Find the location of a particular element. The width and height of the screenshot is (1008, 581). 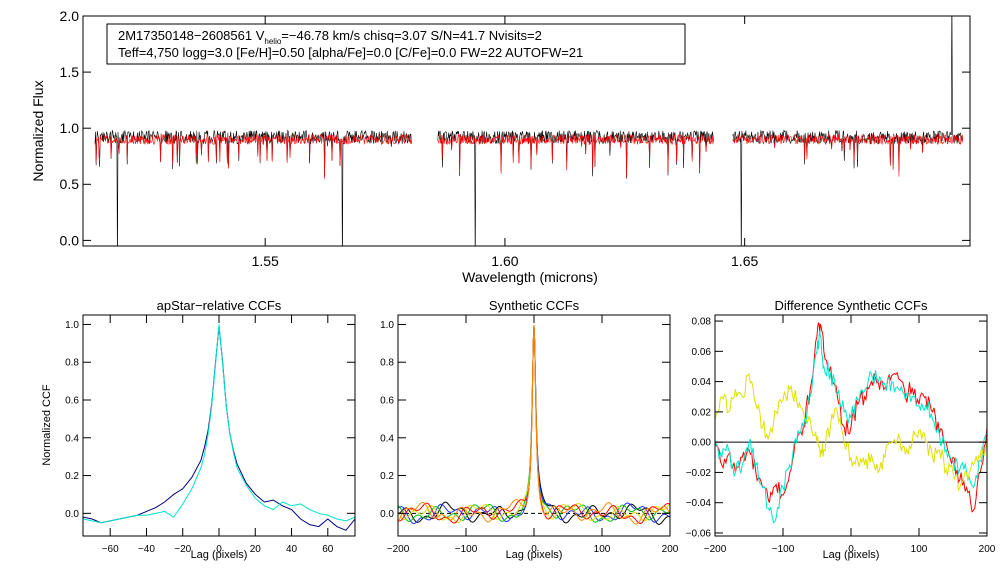

apstar-xtick-label: 20 is located at coordinates (256, 549).